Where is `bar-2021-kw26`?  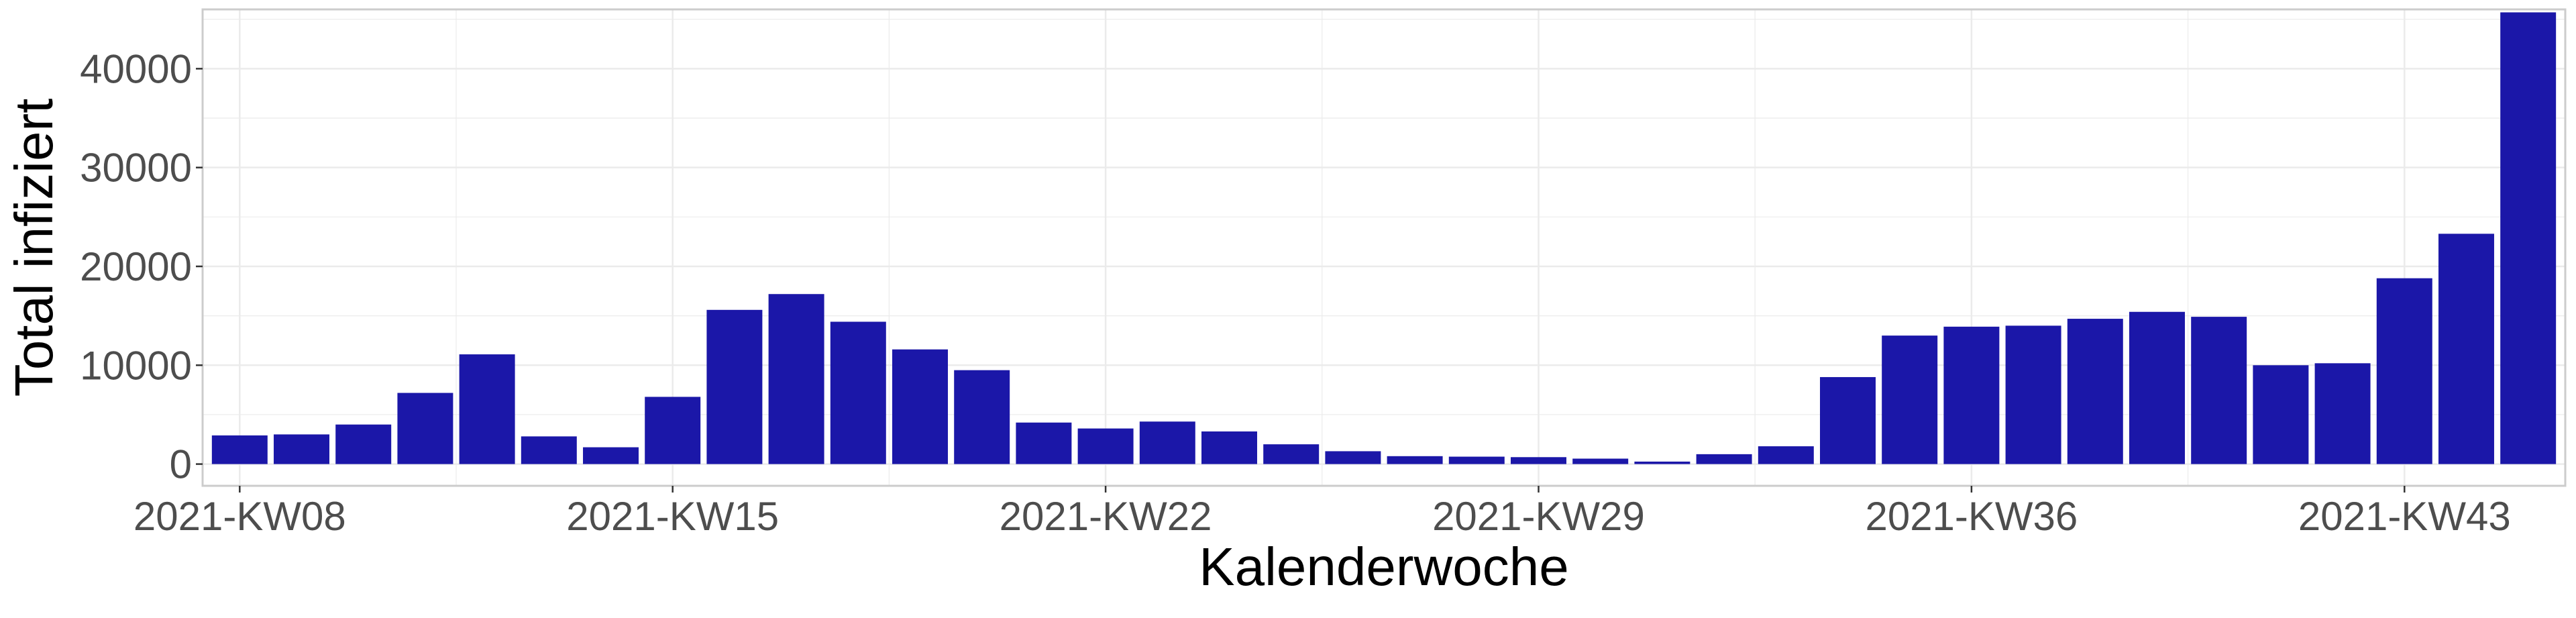
bar-2021-kw26 is located at coordinates (1353, 457).